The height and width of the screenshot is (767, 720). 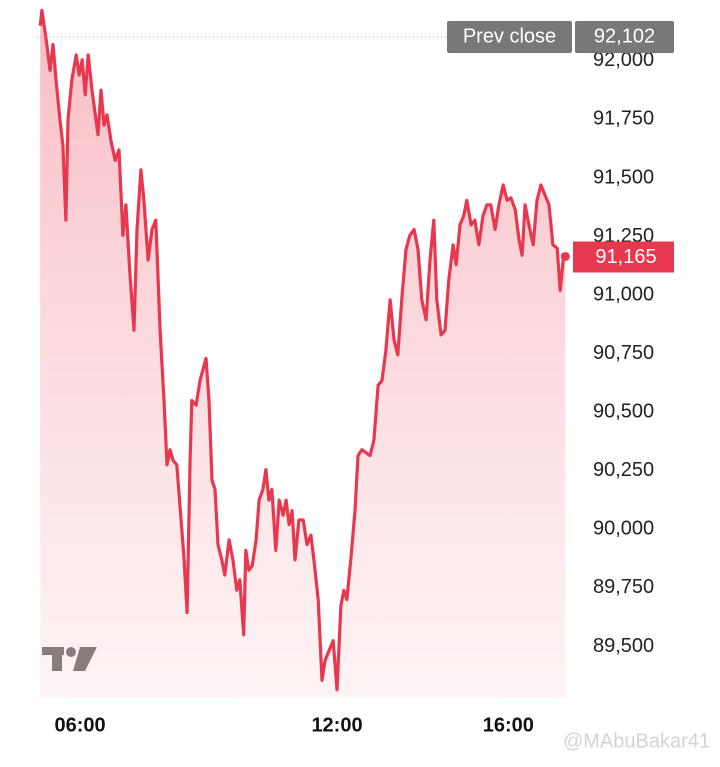 What do you see at coordinates (623, 236) in the screenshot?
I see `y-tick-label: 91,250` at bounding box center [623, 236].